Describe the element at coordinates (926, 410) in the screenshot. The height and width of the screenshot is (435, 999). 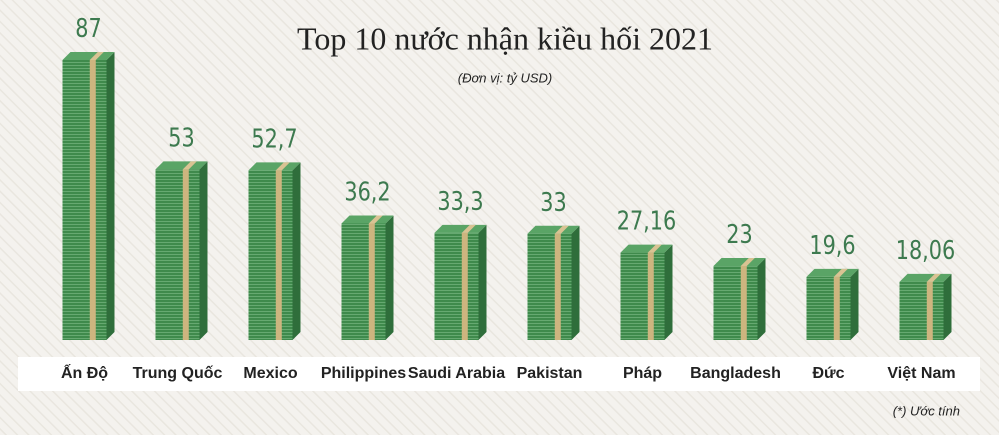
I see `footnote: (*) Ước tính` at that location.